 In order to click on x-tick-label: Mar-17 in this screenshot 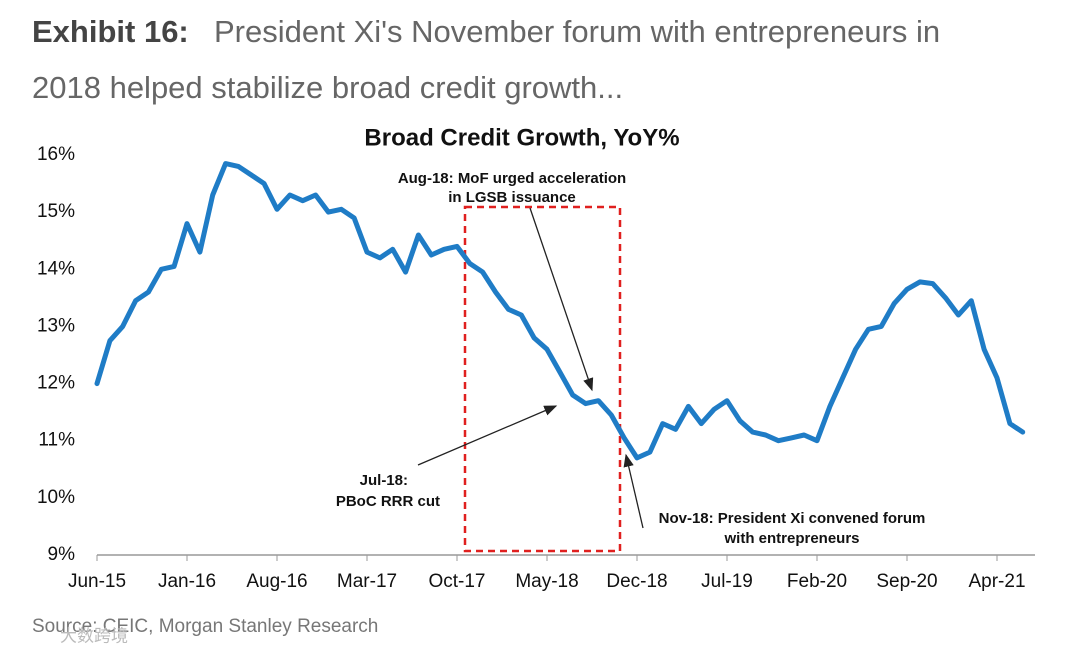, I will do `click(367, 581)`.